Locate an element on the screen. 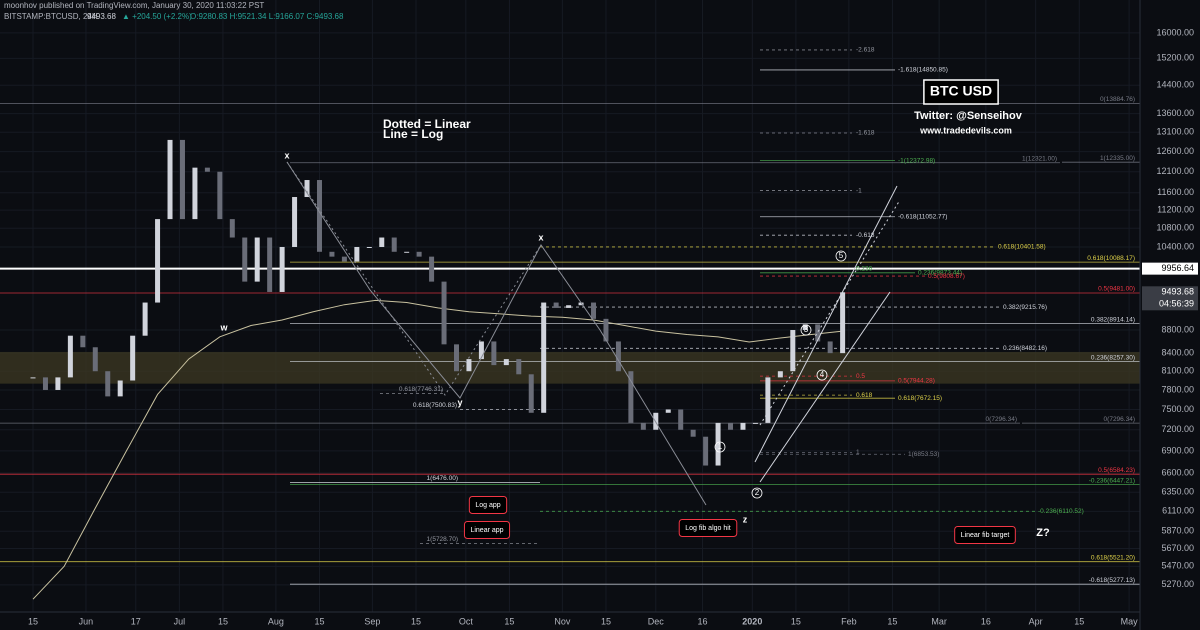 The width and height of the screenshot is (1200, 630). y-tick-label: 8100.00 is located at coordinates (1177, 371).